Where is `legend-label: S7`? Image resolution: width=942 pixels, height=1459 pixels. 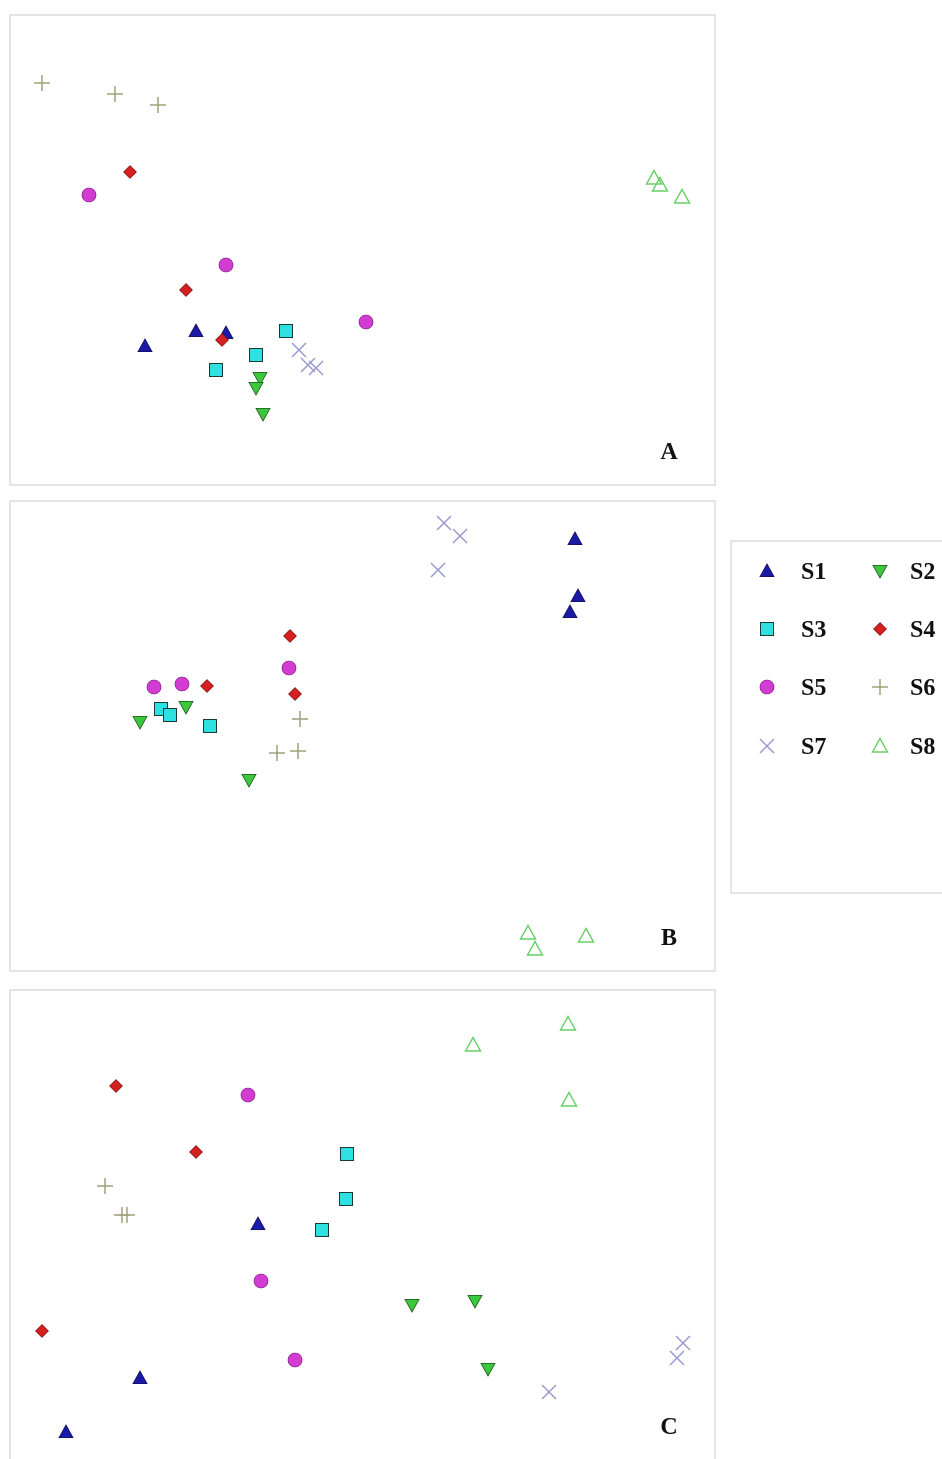 legend-label: S7 is located at coordinates (813, 747).